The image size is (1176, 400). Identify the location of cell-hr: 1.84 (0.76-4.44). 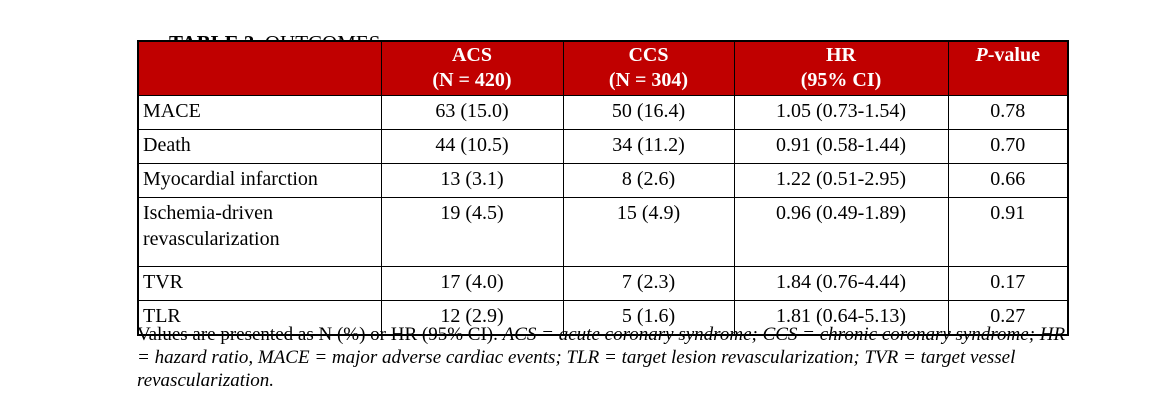
(841, 283).